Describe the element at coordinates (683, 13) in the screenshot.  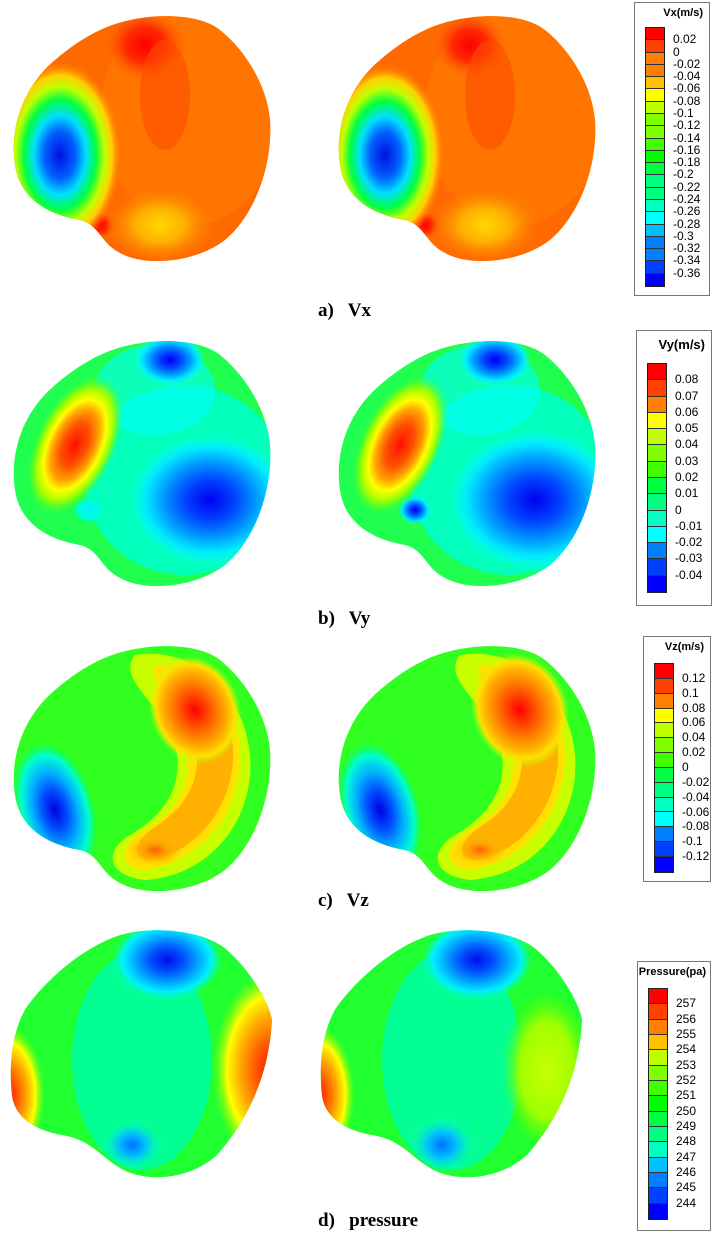
I see `legend-title: Vx(m/s)` at that location.